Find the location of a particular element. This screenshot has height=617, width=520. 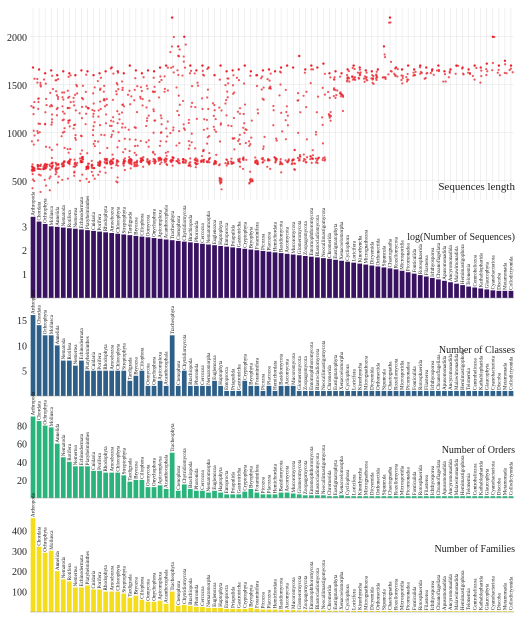

phylum-label: Rozellomycota is located at coordinates (397, 479).